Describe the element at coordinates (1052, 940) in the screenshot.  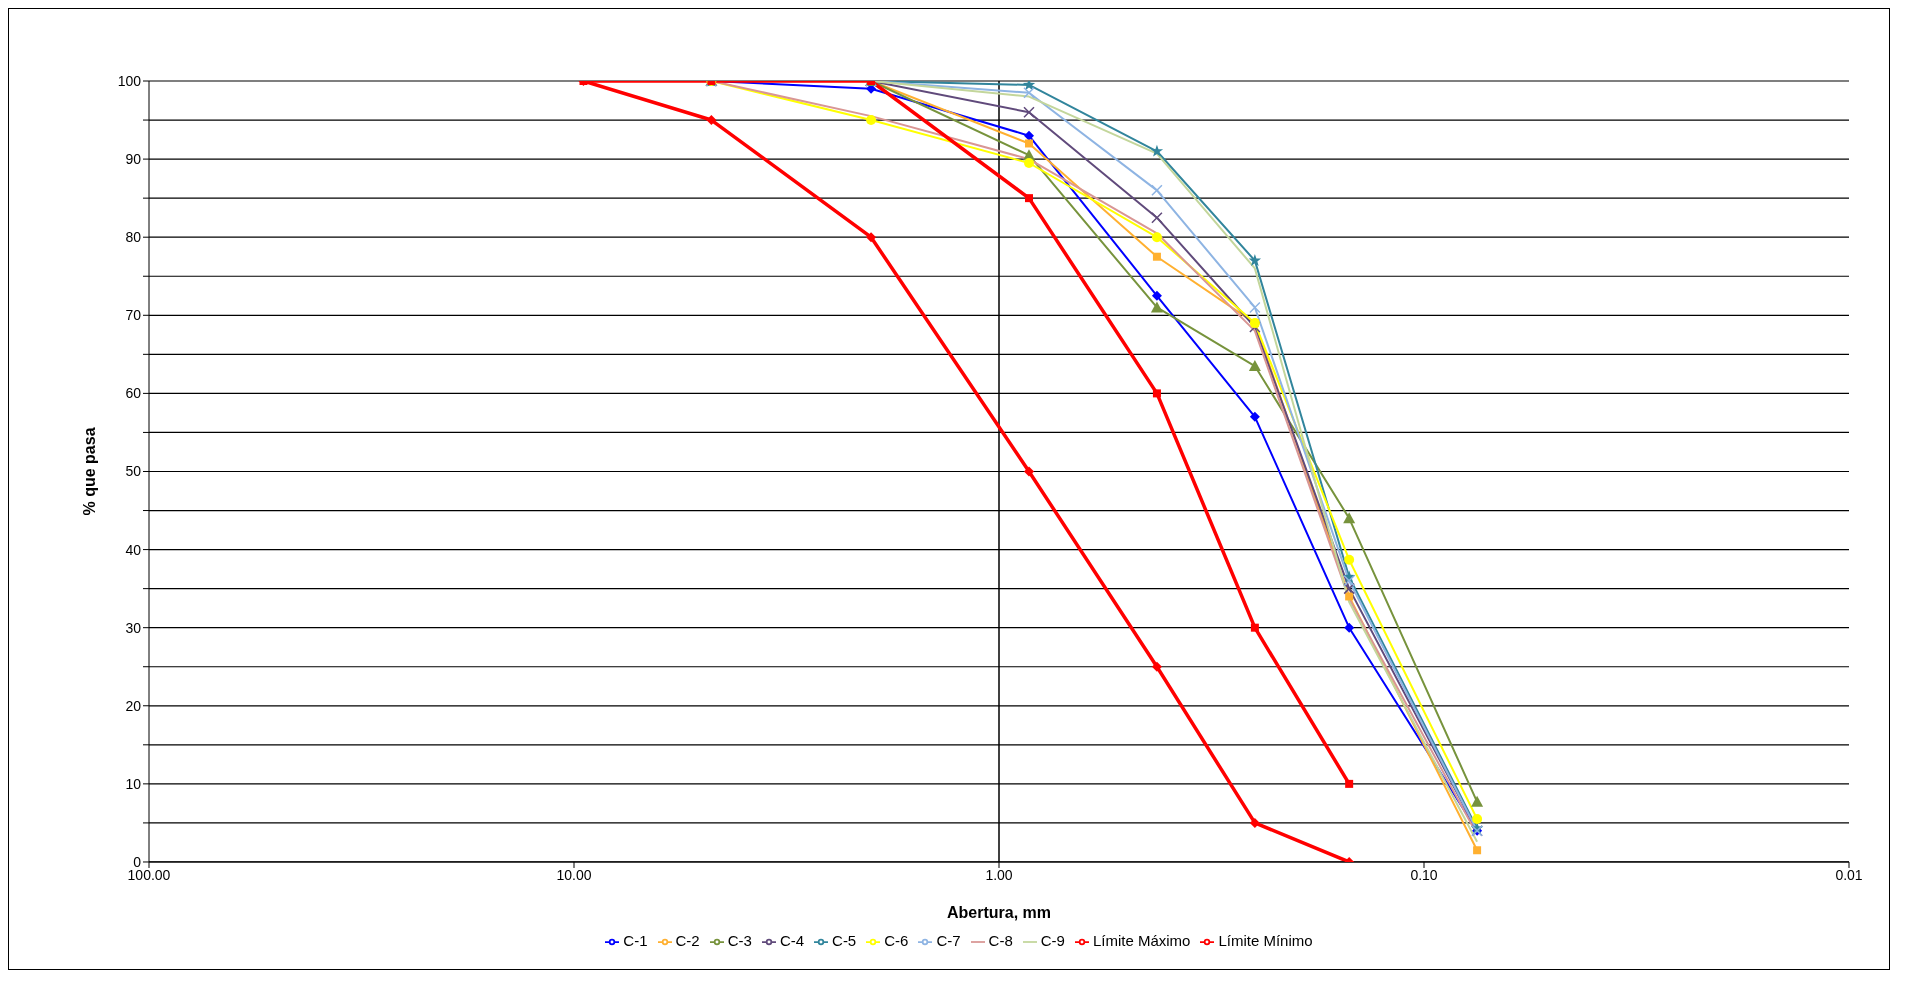
I see `legend-label: C-9` at that location.